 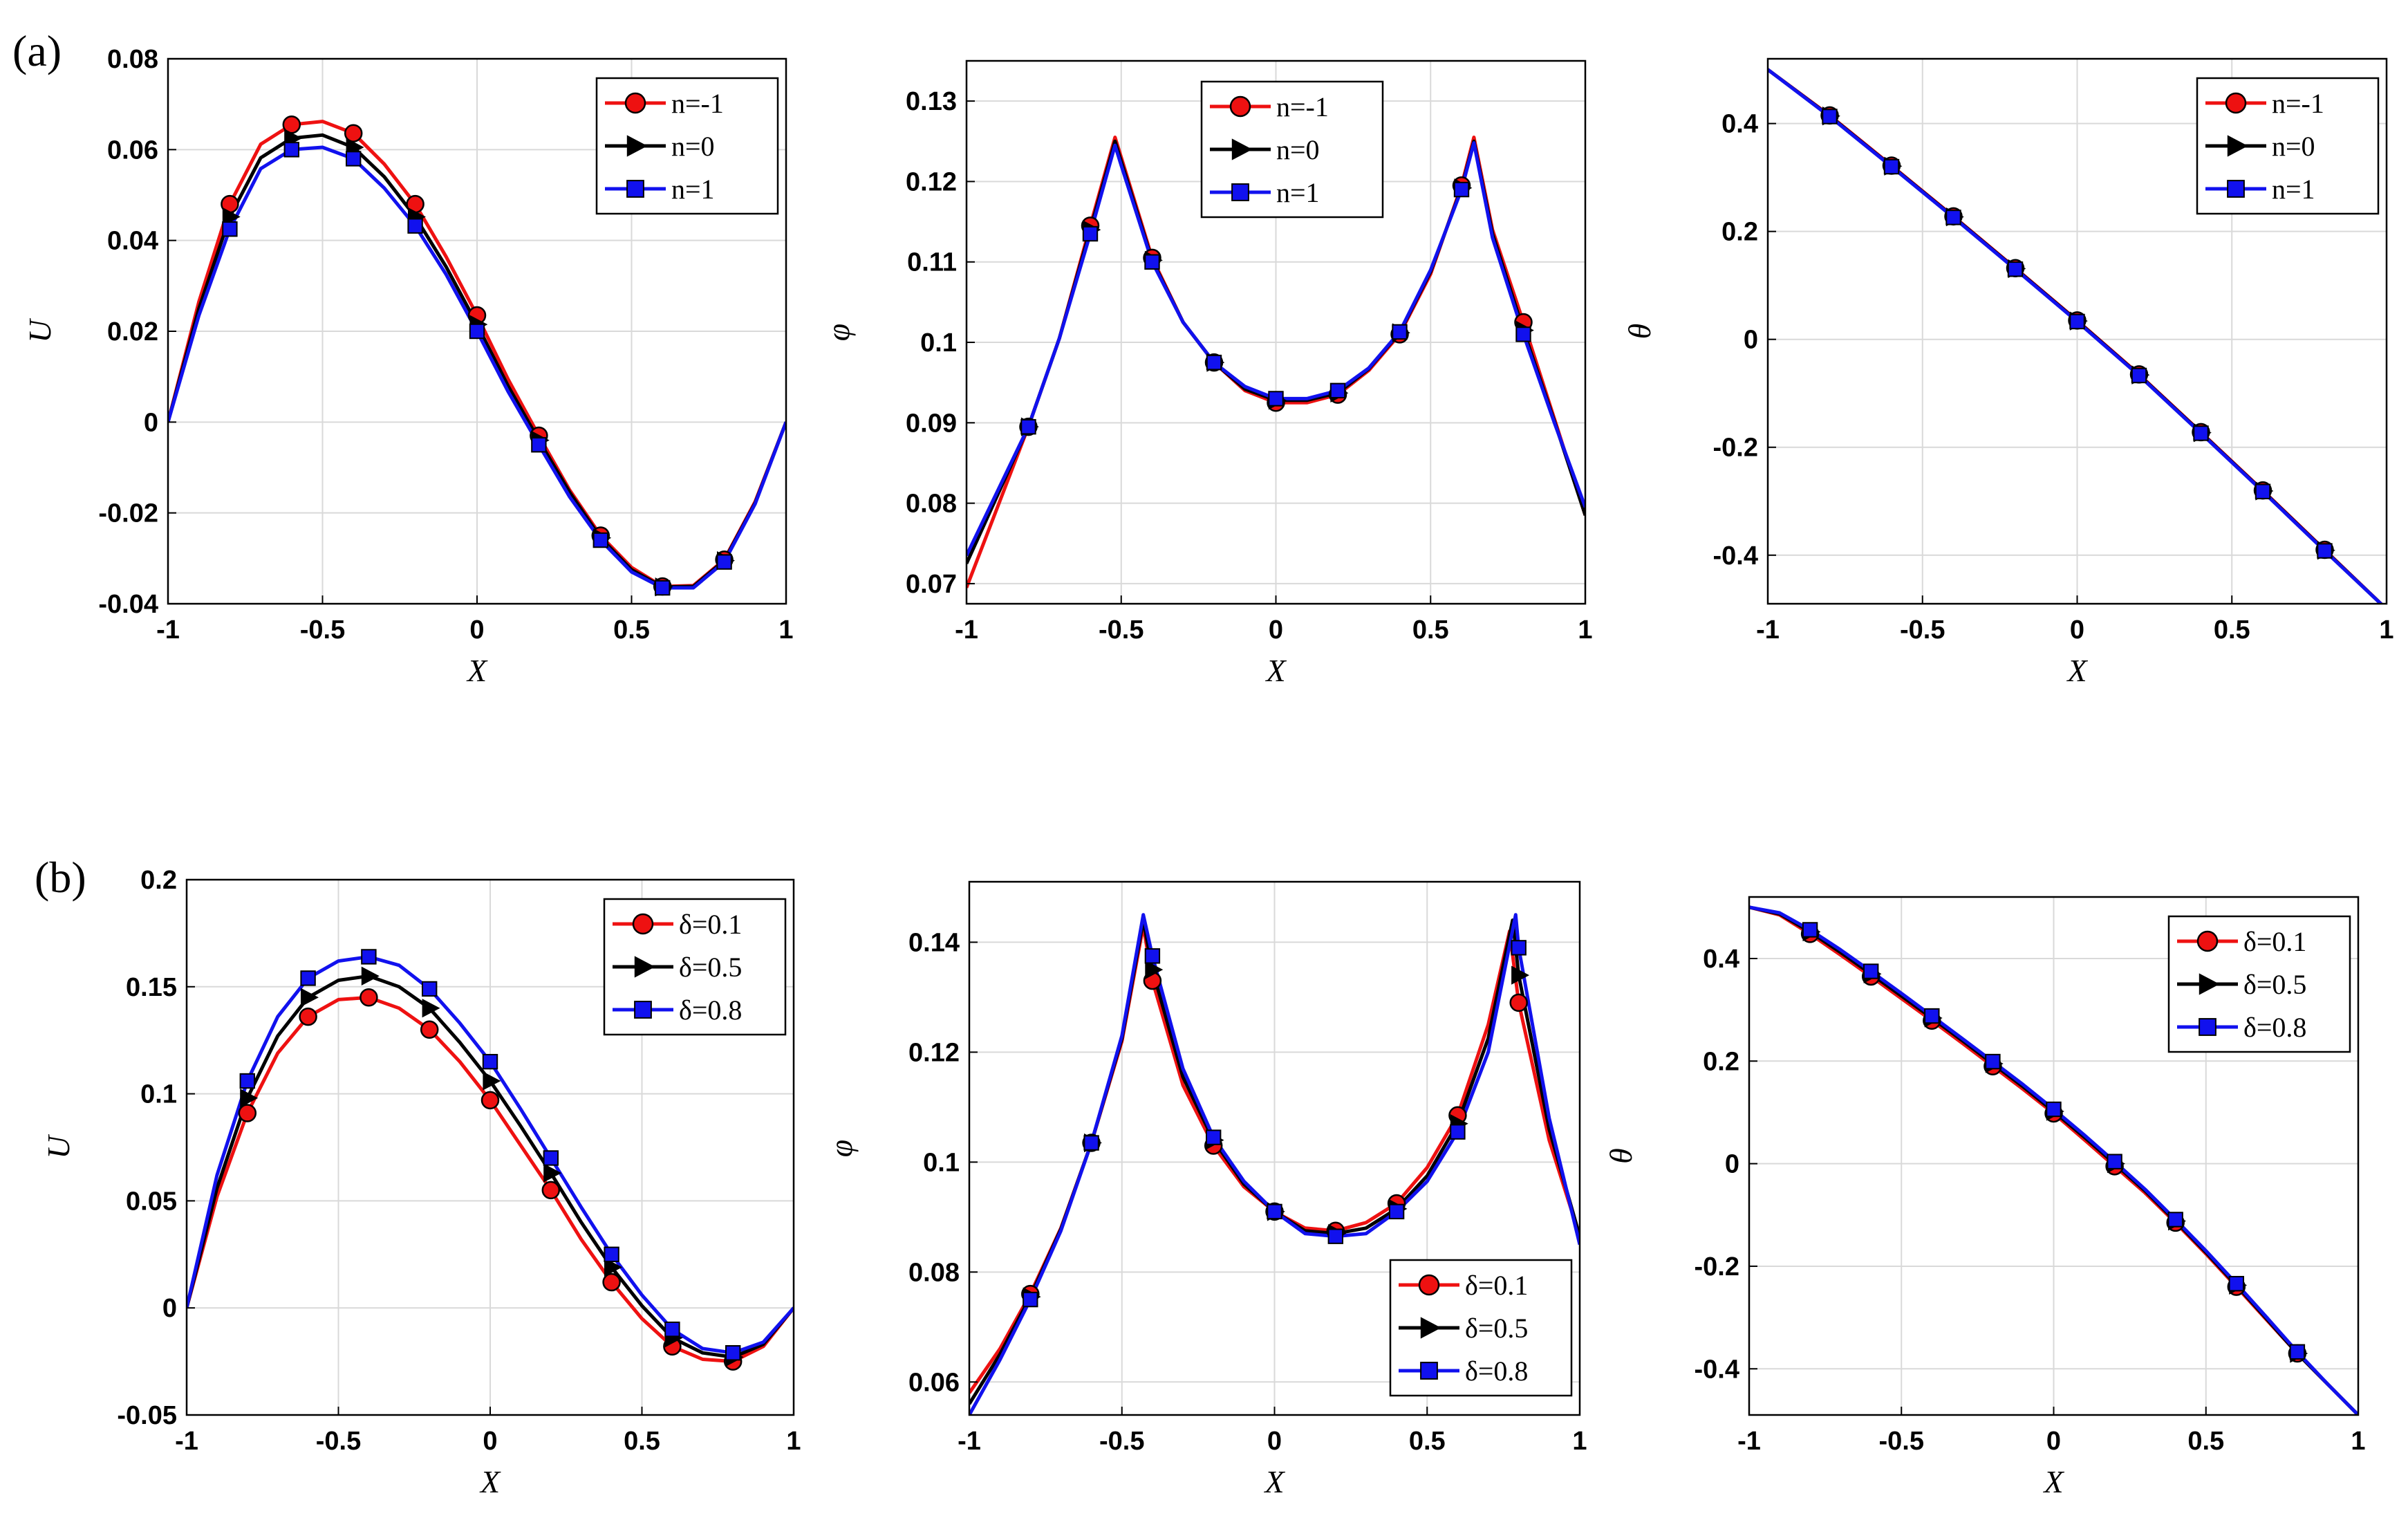 I want to click on y-tick-label: 0.14, so click(x=934, y=942).